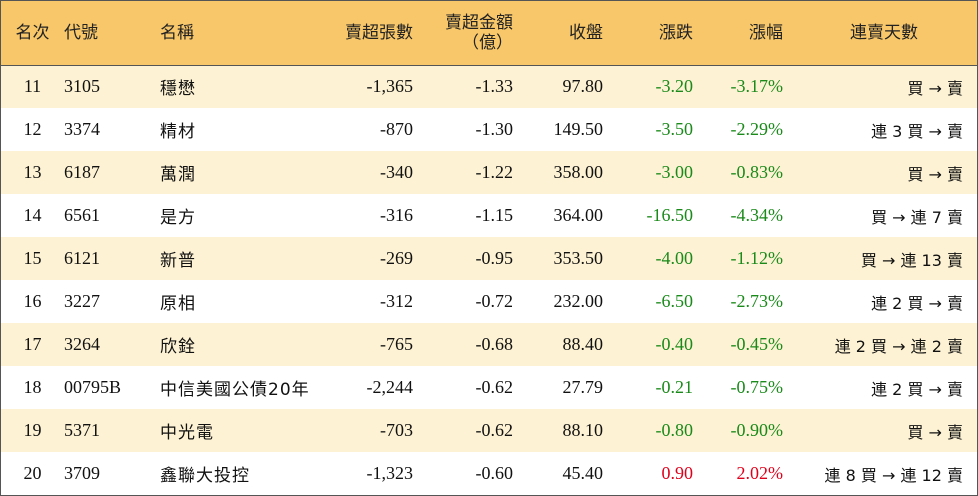  What do you see at coordinates (32, 344) in the screenshot?
I see `rank-cell: 17` at bounding box center [32, 344].